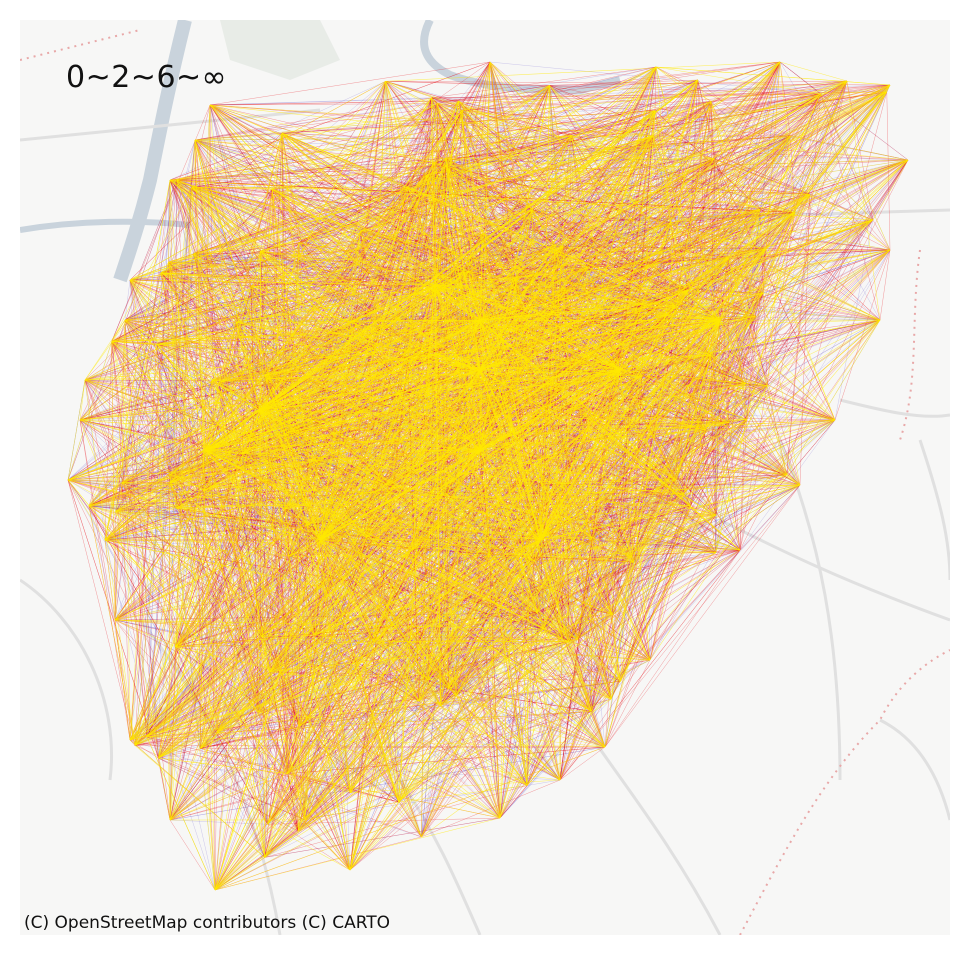 This screenshot has height=956, width=969. I want to click on river-west, so click(105, 225).